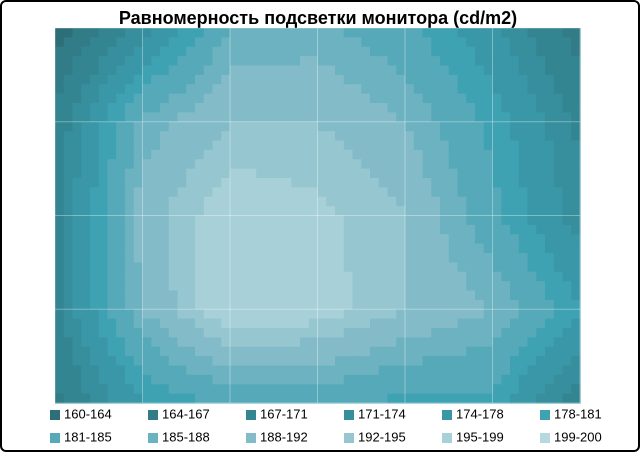 The width and height of the screenshot is (640, 452). What do you see at coordinates (55, 438) in the screenshot?
I see `legend-swatch` at bounding box center [55, 438].